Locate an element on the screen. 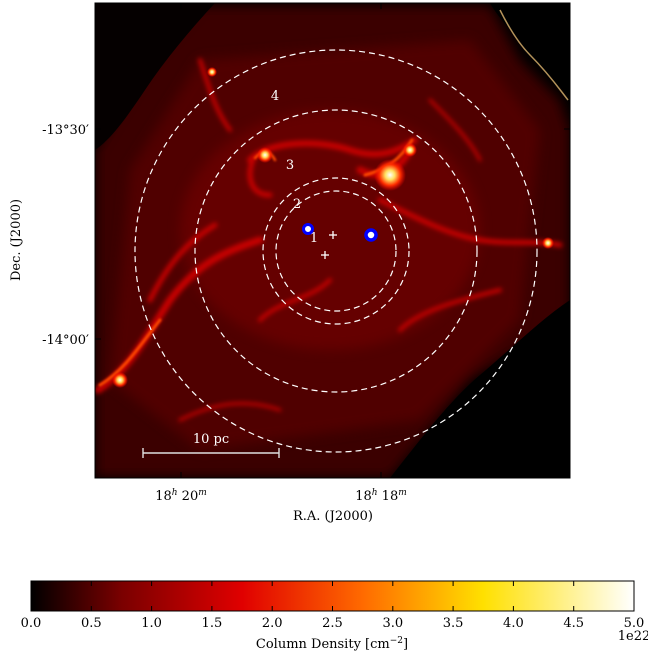 The height and width of the screenshot is (657, 648). masked-corner-ne is located at coordinates (530, 49).